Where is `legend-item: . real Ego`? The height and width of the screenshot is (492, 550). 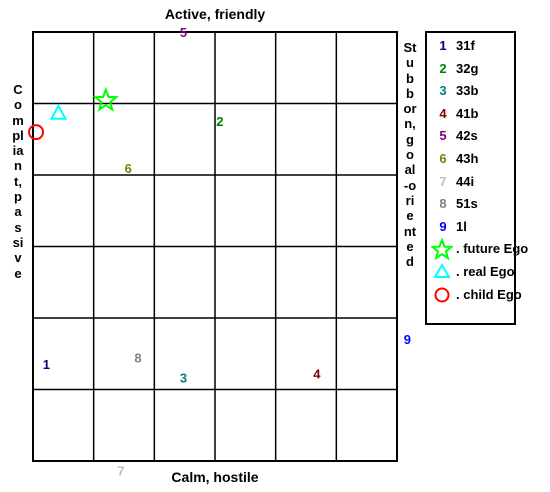 legend-item: . real Ego is located at coordinates (471, 272).